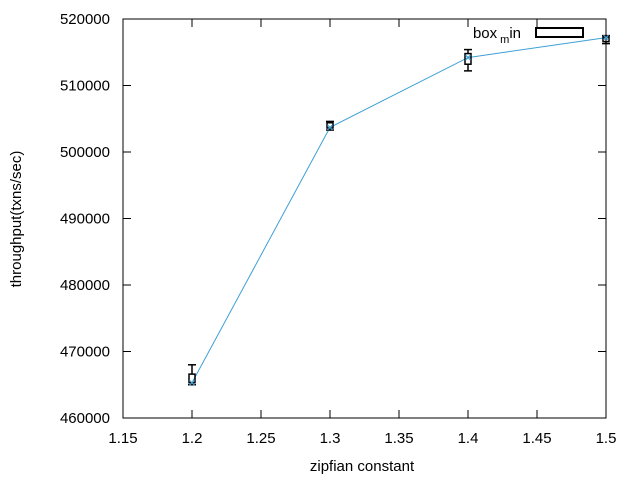  I want to click on x-tick-label: 1.2, so click(192, 438).